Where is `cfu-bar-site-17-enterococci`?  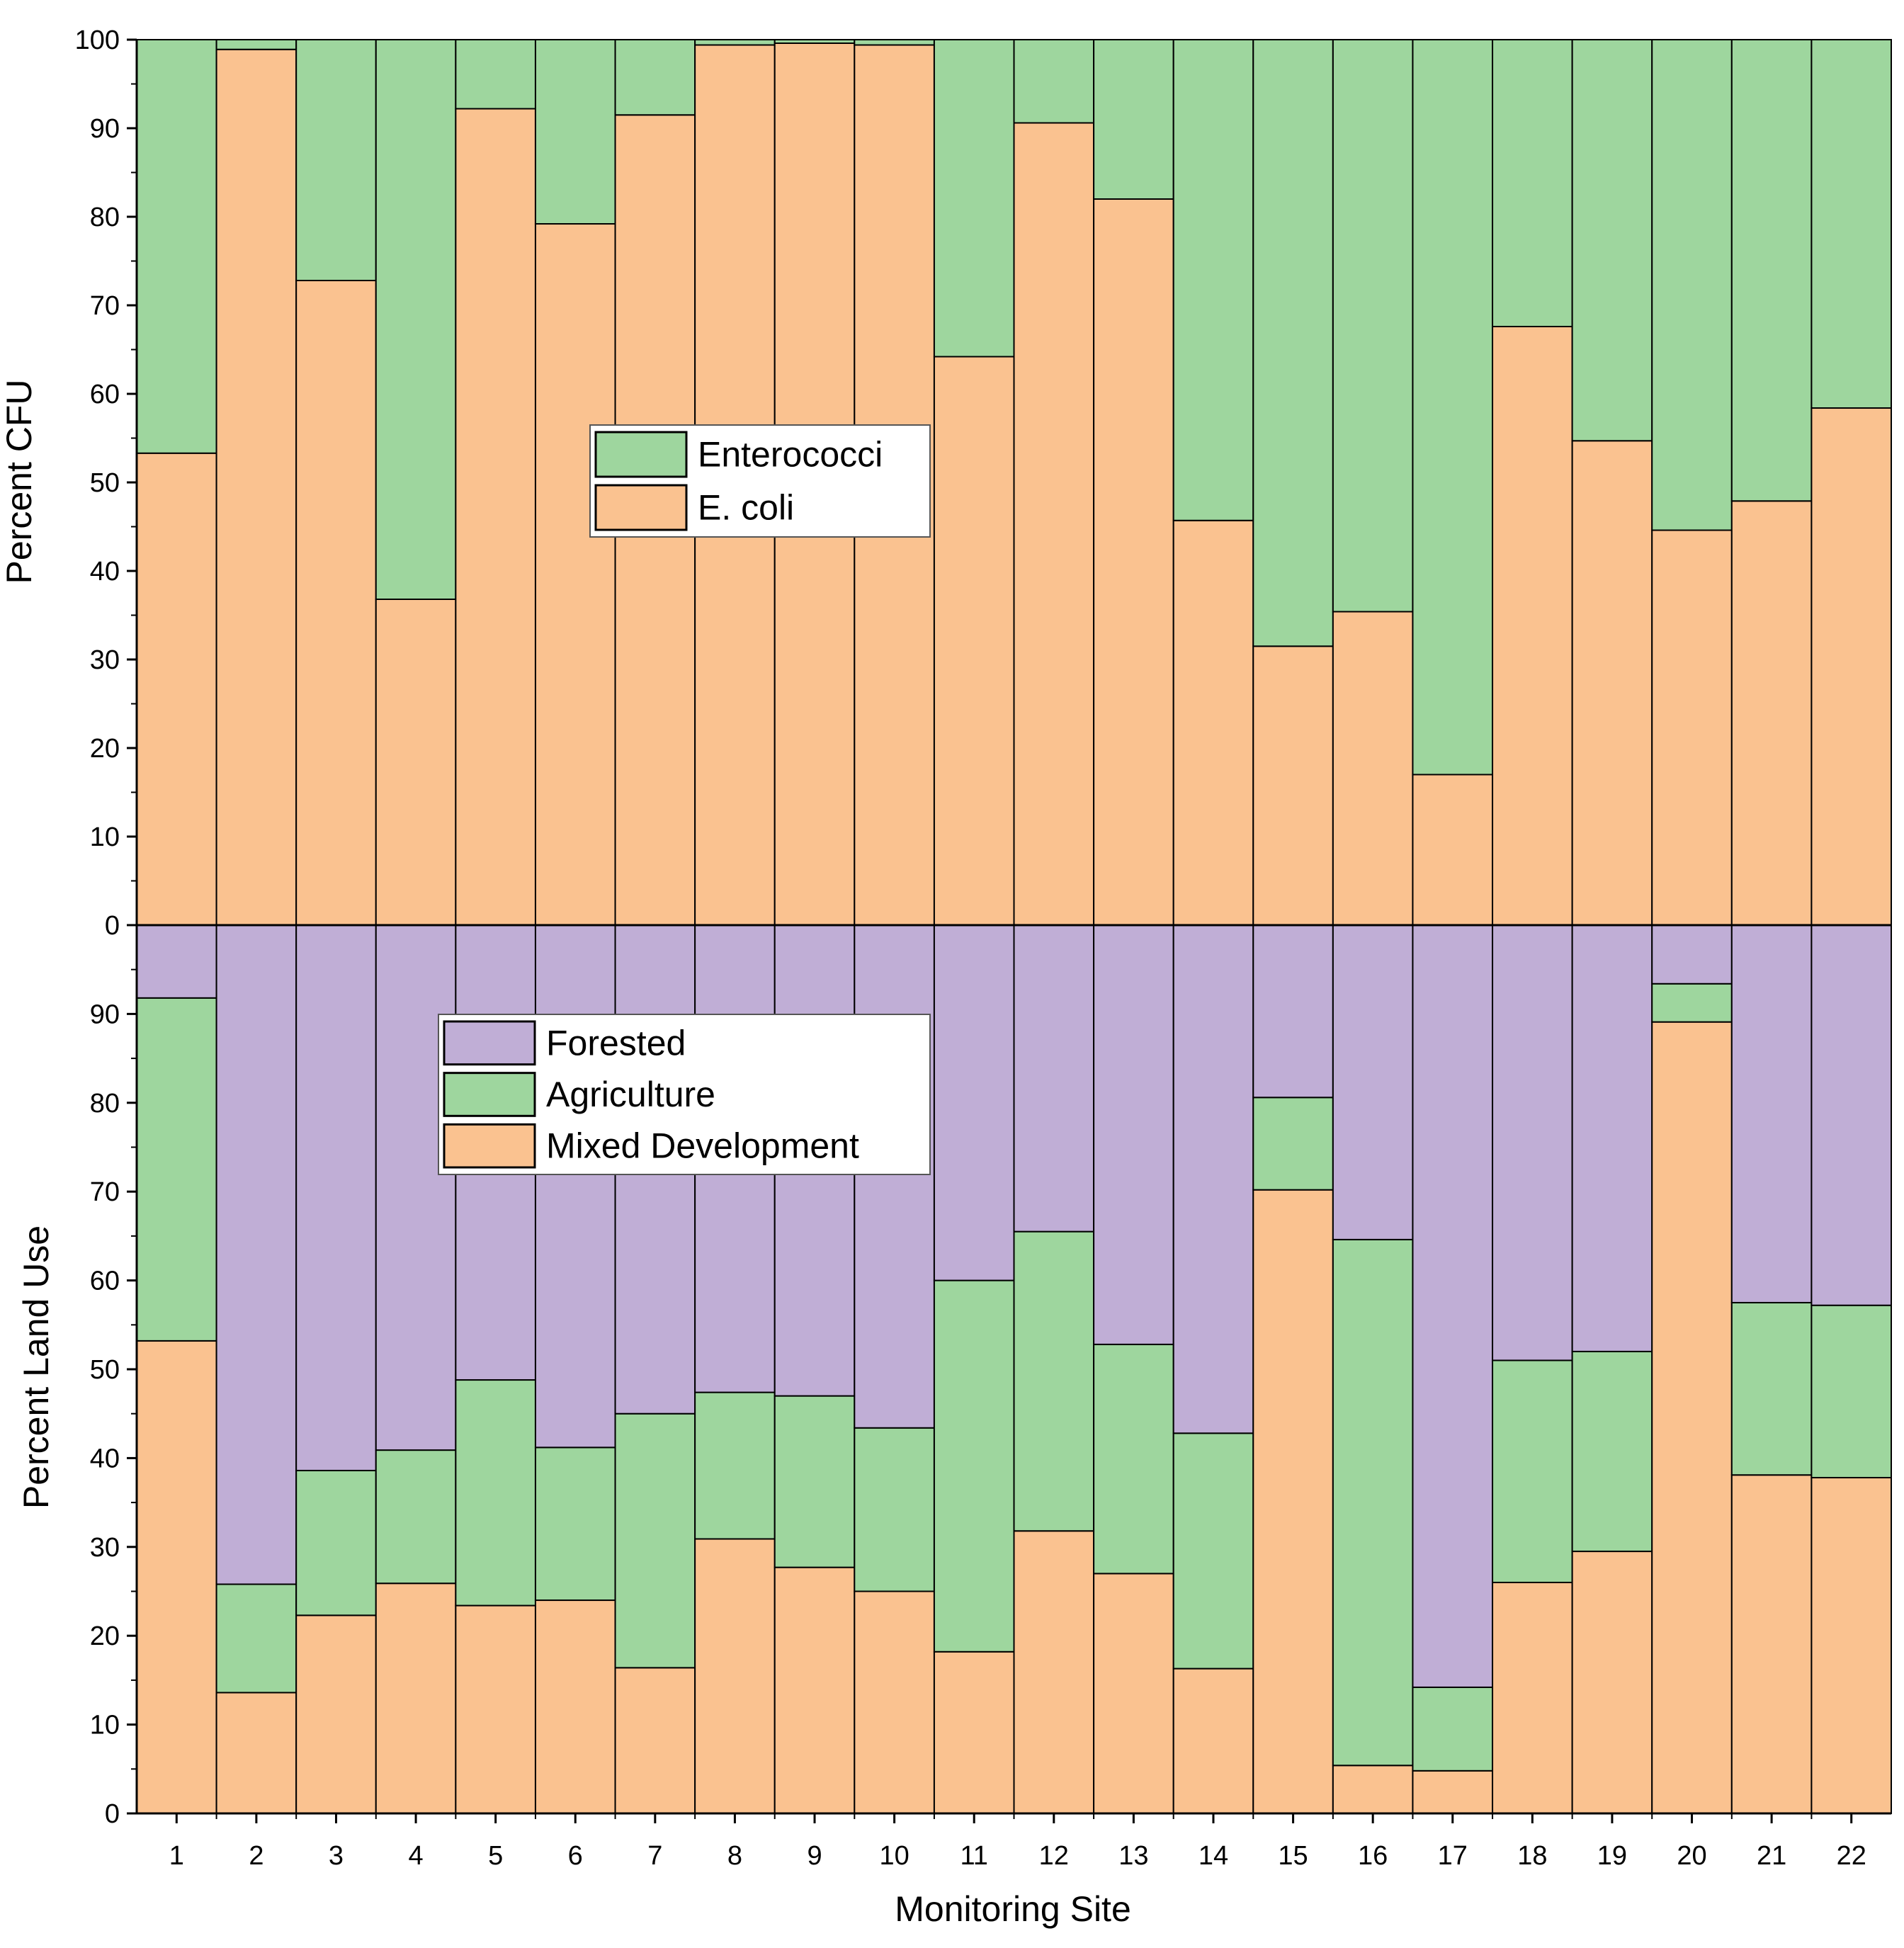 cfu-bar-site-17-enterococci is located at coordinates (1453, 407).